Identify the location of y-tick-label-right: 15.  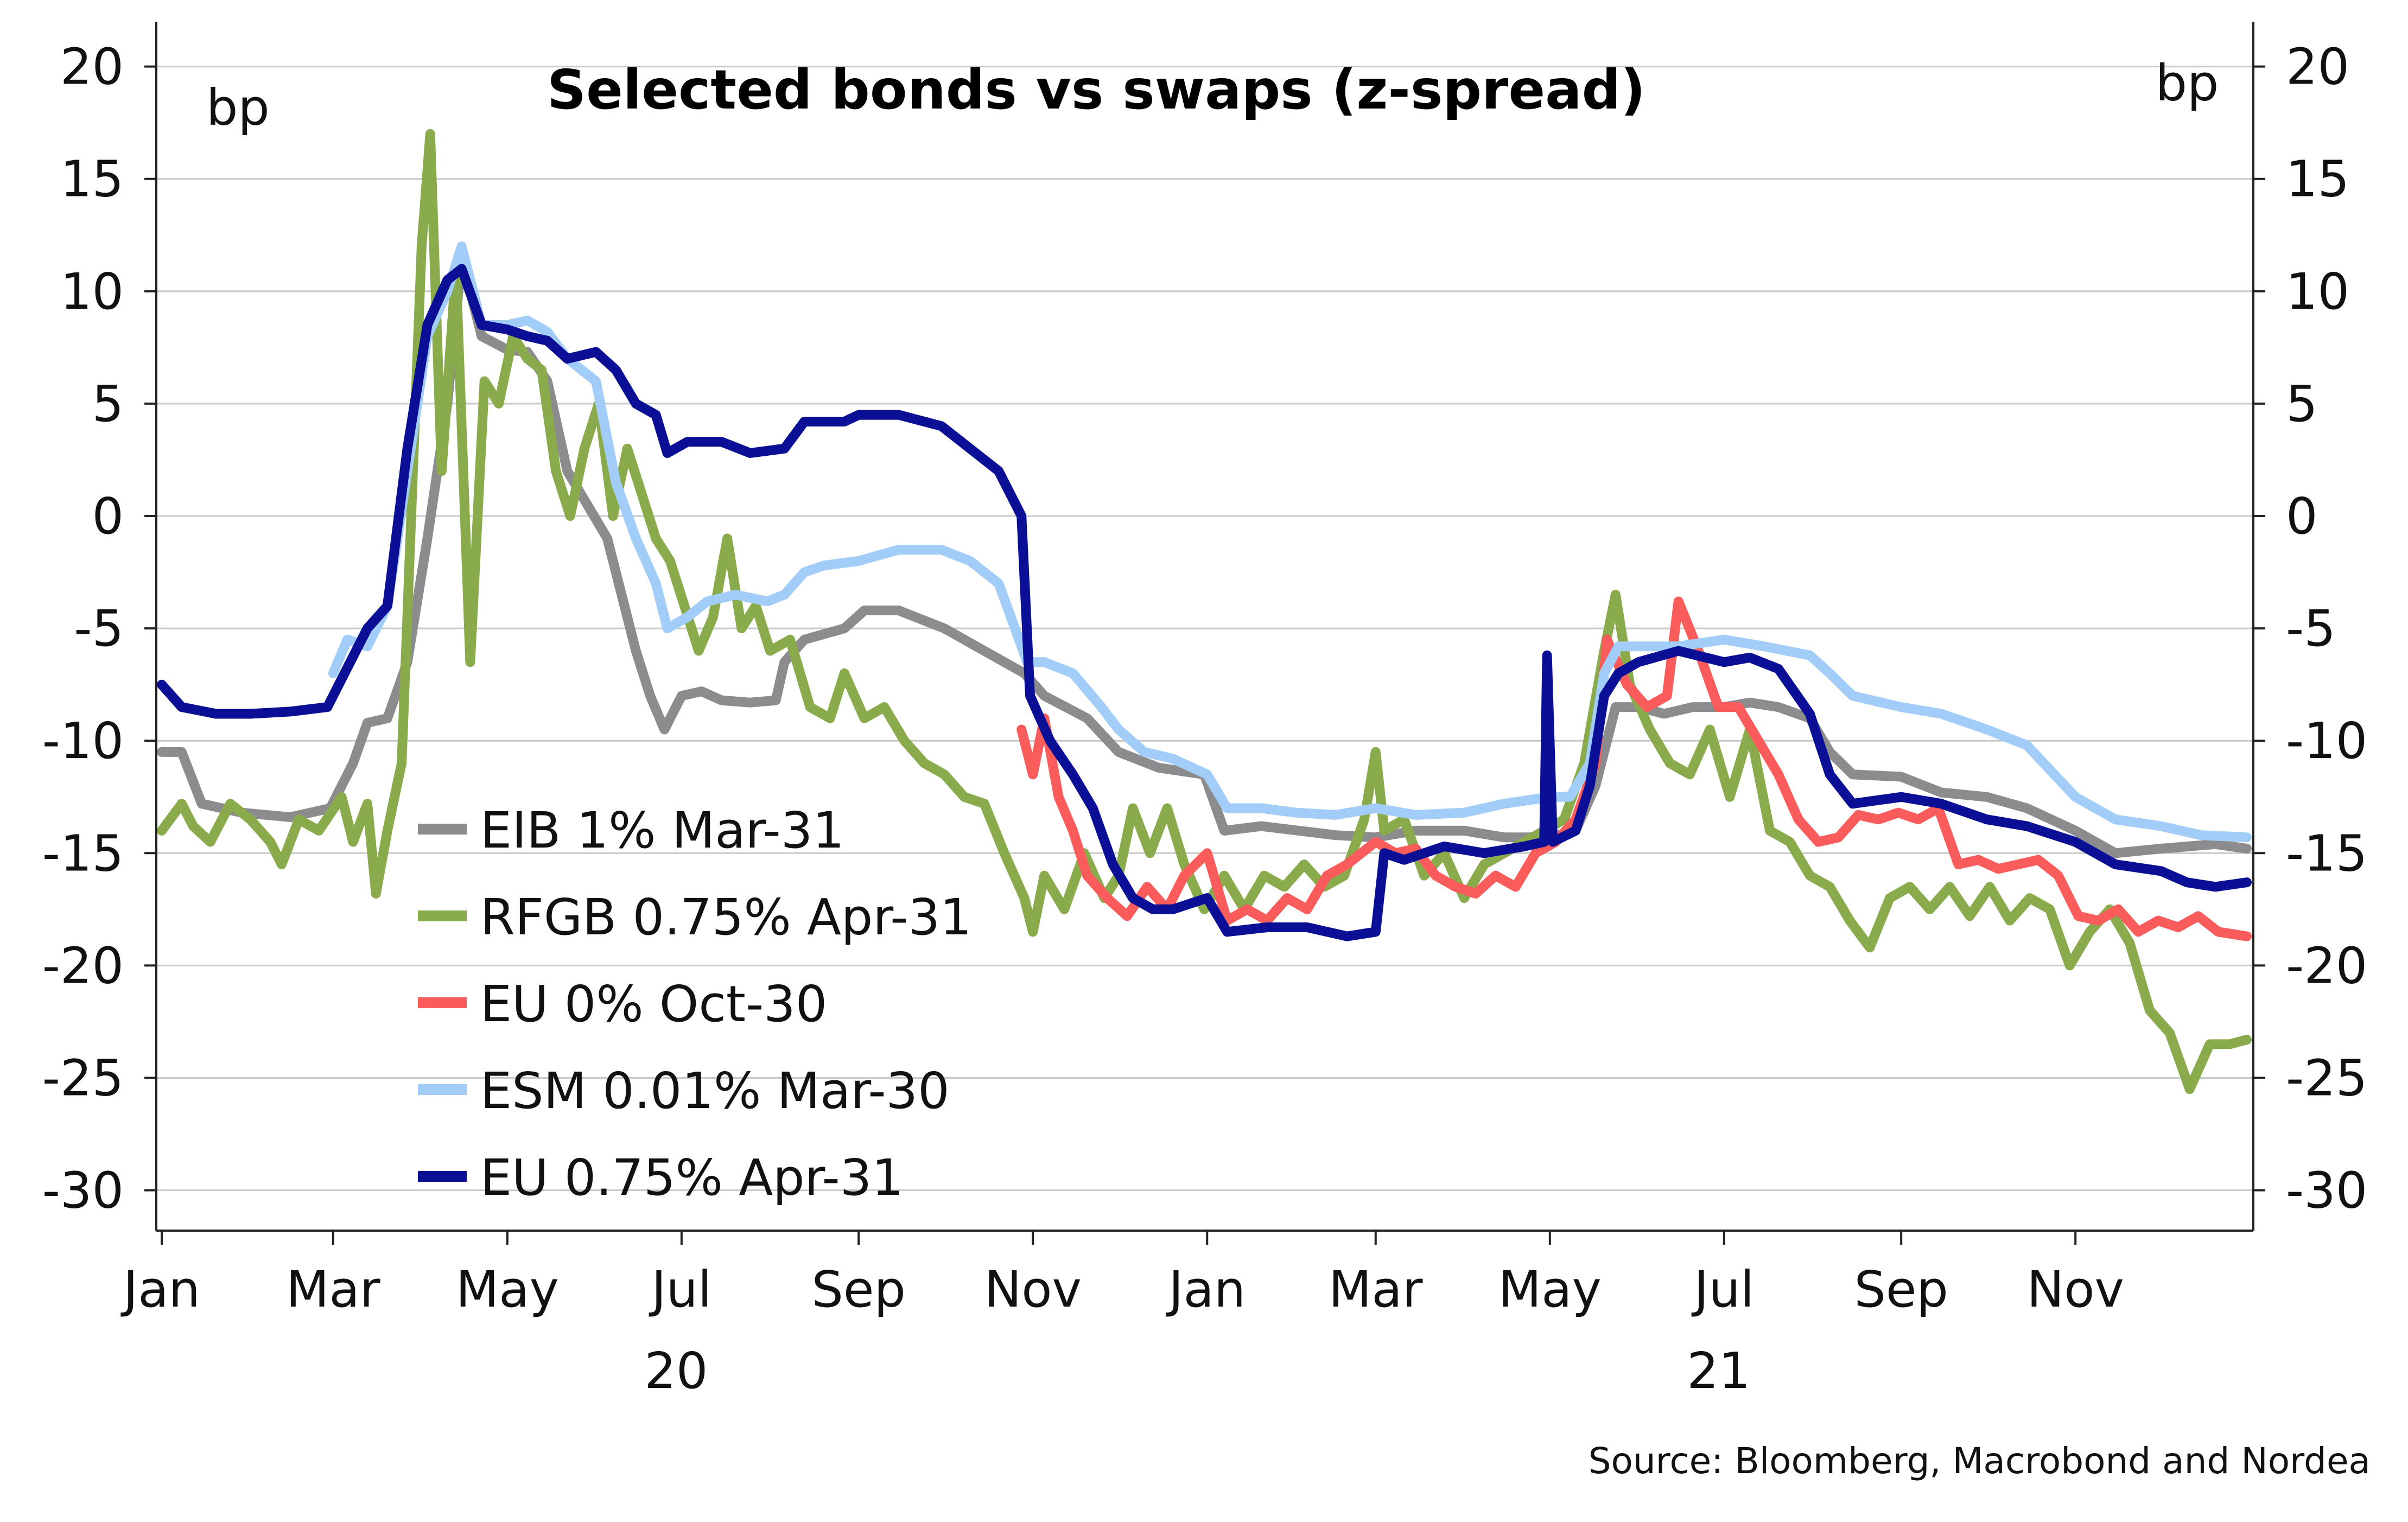
(2317, 179).